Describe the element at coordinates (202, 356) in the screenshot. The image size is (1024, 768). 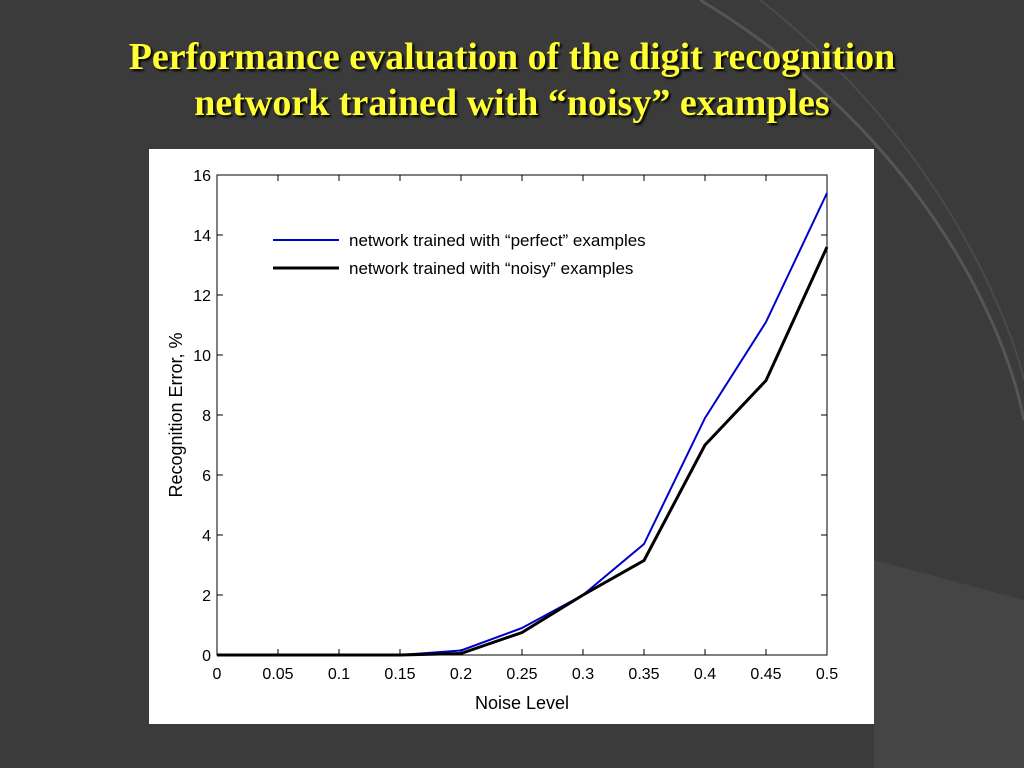
I see `y-tick-label: 10` at that location.